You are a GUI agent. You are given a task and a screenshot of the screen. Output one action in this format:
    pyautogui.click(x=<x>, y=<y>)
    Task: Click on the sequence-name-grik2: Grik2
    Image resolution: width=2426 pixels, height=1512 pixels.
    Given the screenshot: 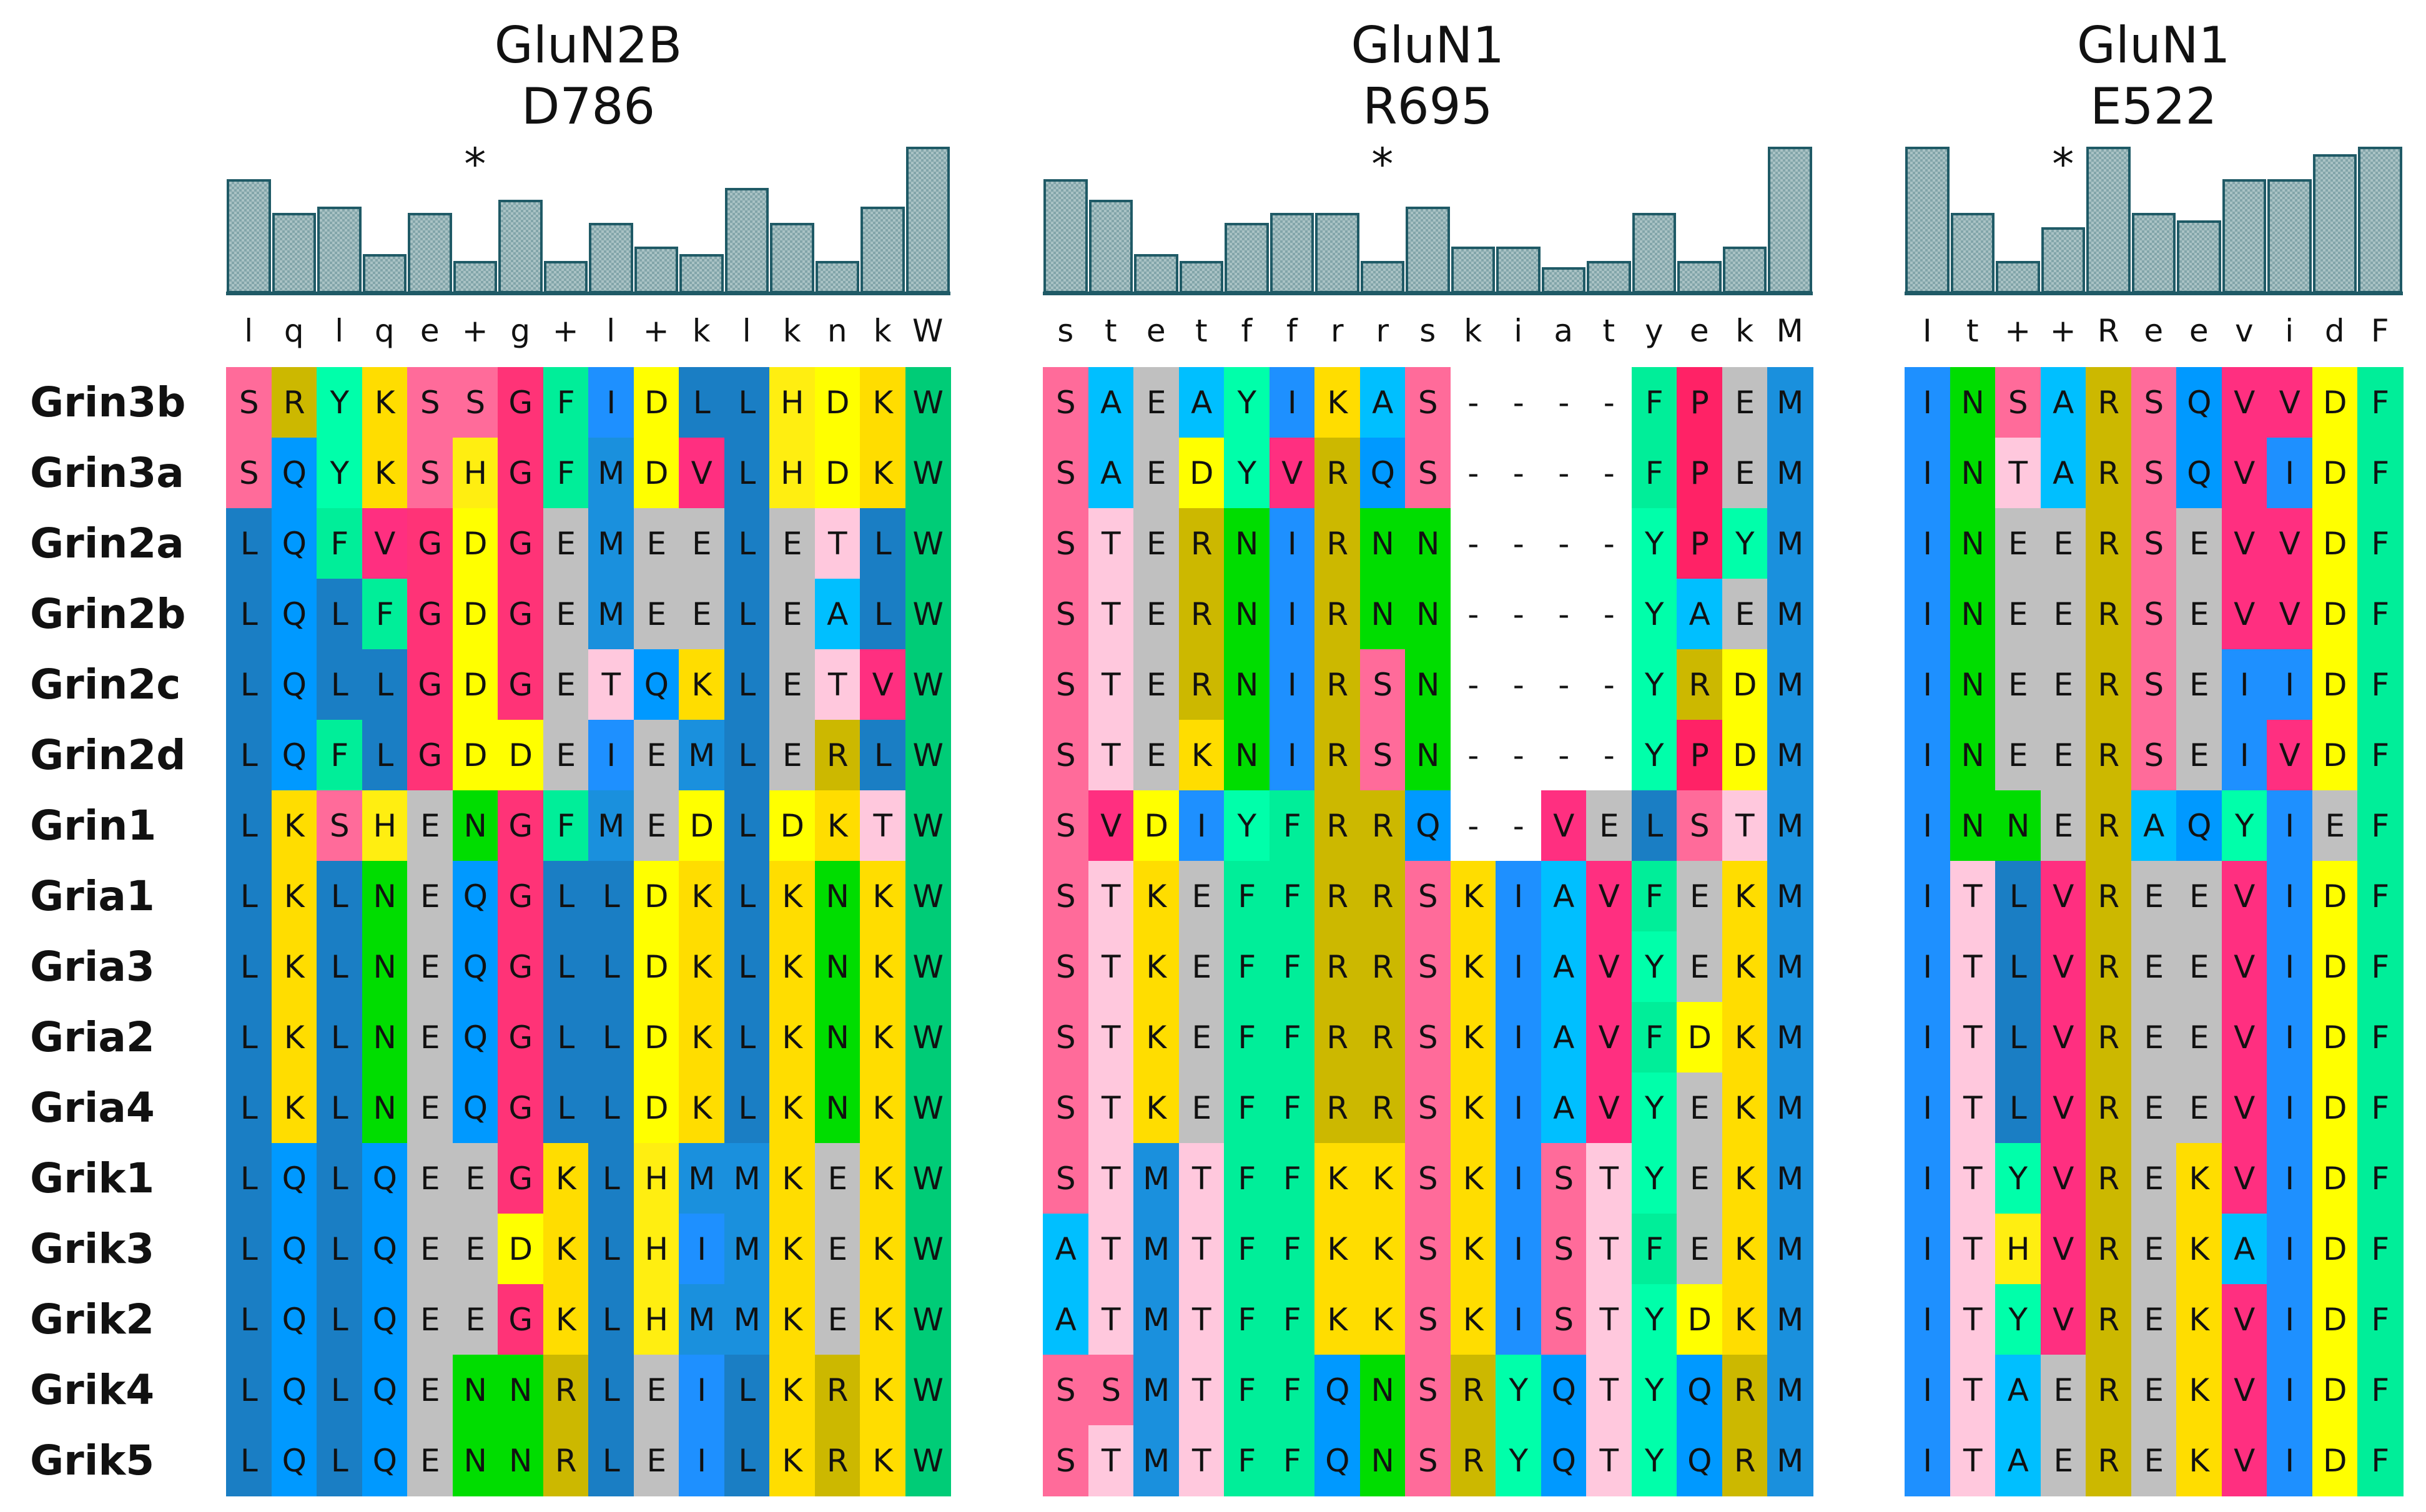 What is the action you would take?
    pyautogui.click(x=92, y=1319)
    